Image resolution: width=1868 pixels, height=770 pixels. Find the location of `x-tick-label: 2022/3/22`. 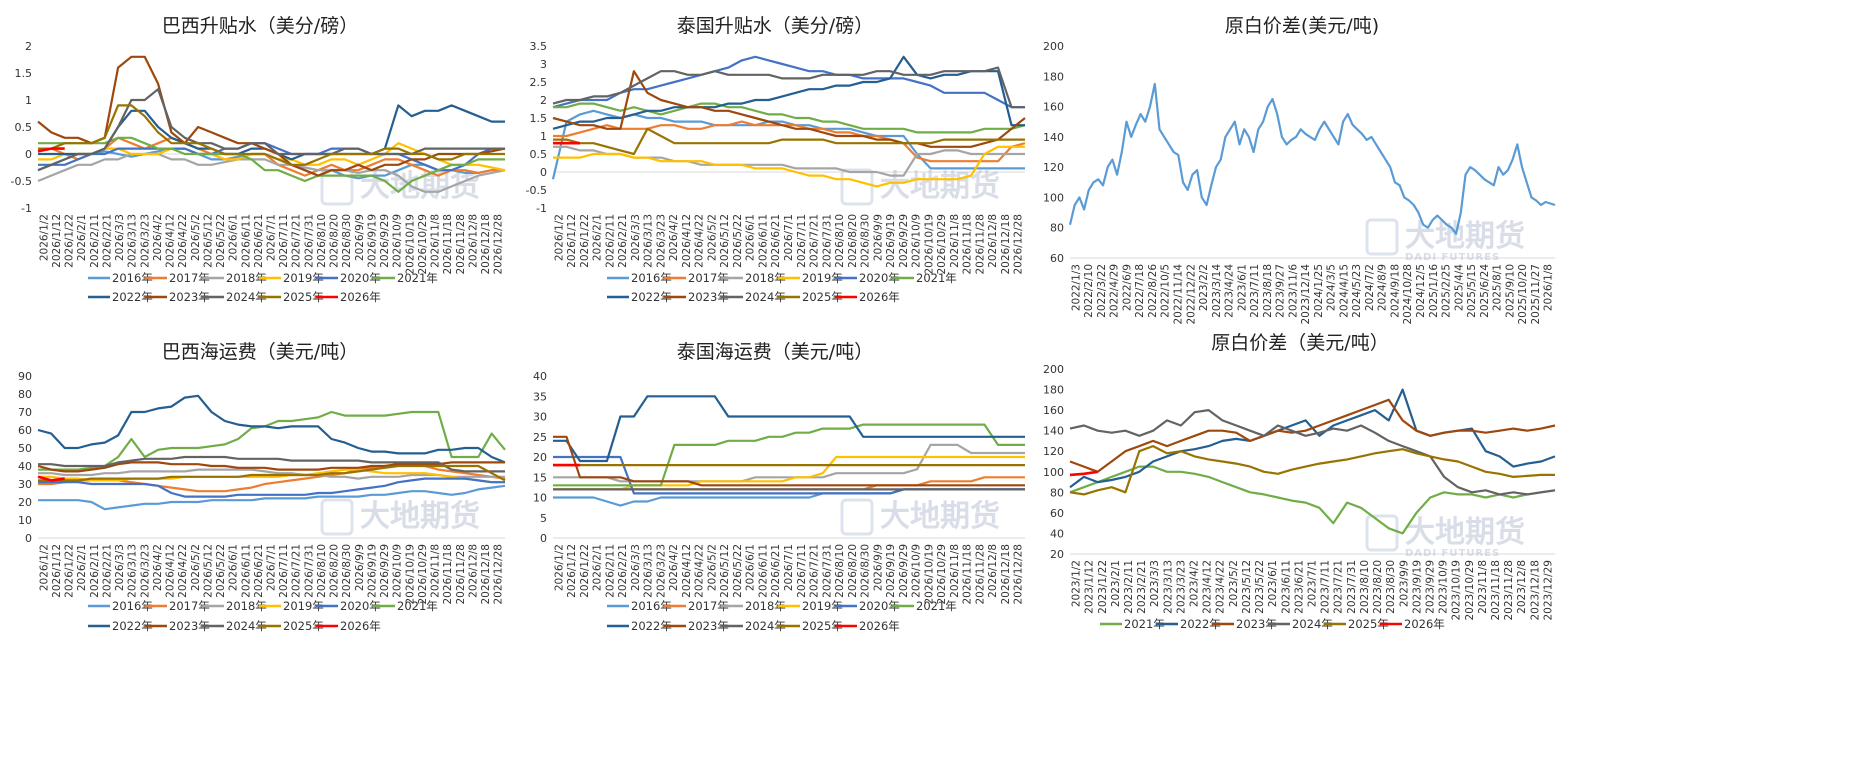

x-tick-label: 2022/3/22 is located at coordinates (1102, 291).